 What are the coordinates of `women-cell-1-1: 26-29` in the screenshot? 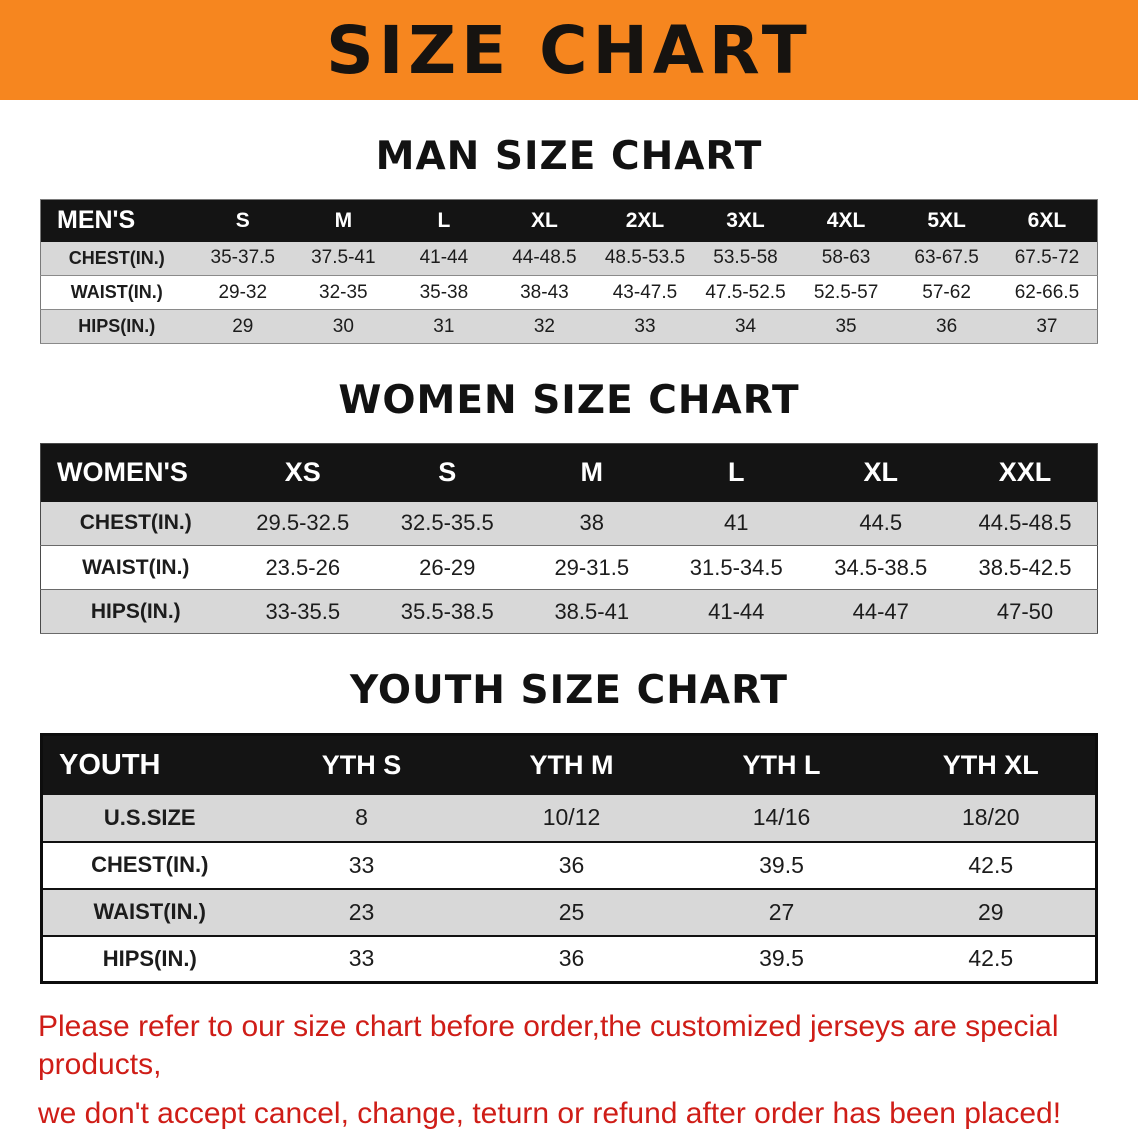 It's located at (447, 567).